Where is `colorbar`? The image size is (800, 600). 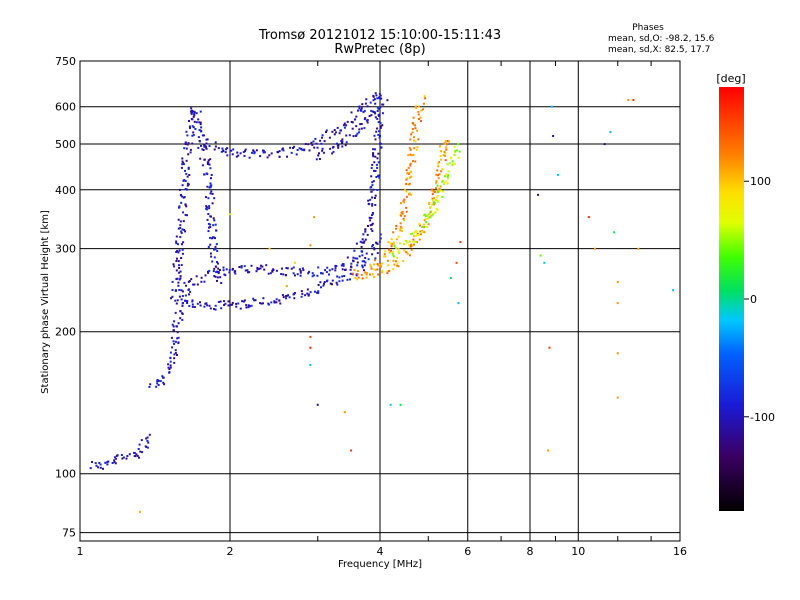 colorbar is located at coordinates (731, 299).